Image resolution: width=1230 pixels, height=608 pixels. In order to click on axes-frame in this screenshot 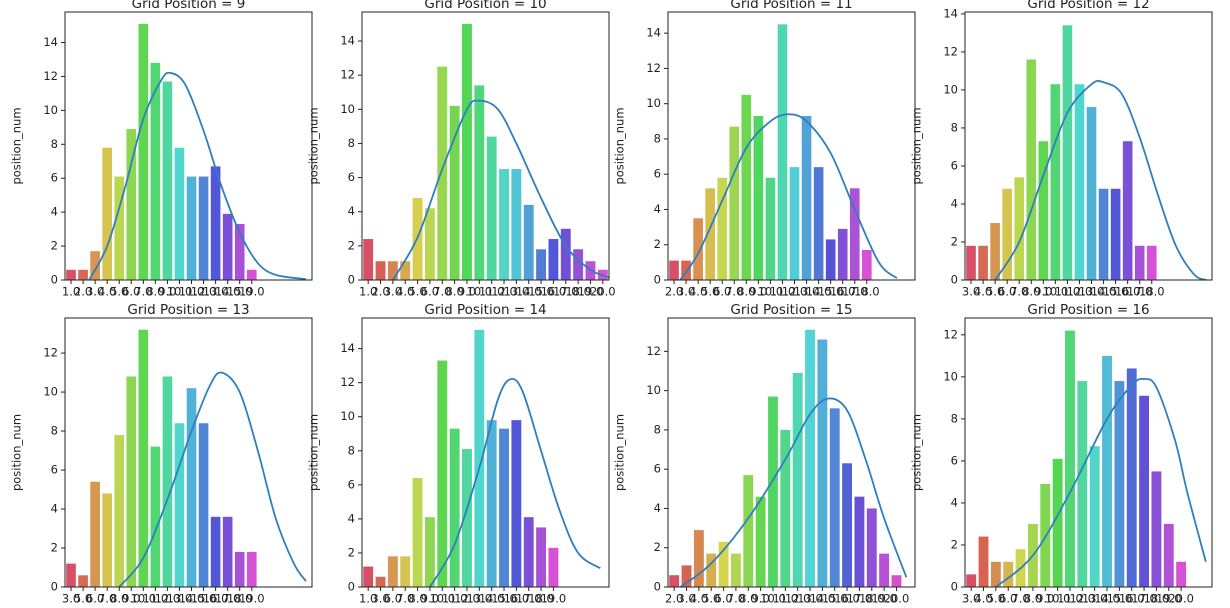, I will do `click(485, 146)`.